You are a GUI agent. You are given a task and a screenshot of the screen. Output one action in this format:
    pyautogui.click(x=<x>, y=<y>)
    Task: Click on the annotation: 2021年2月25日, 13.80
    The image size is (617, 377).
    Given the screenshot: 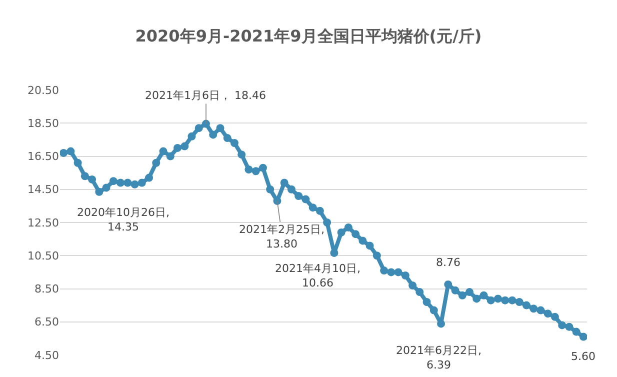 What is the action you would take?
    pyautogui.click(x=281, y=236)
    